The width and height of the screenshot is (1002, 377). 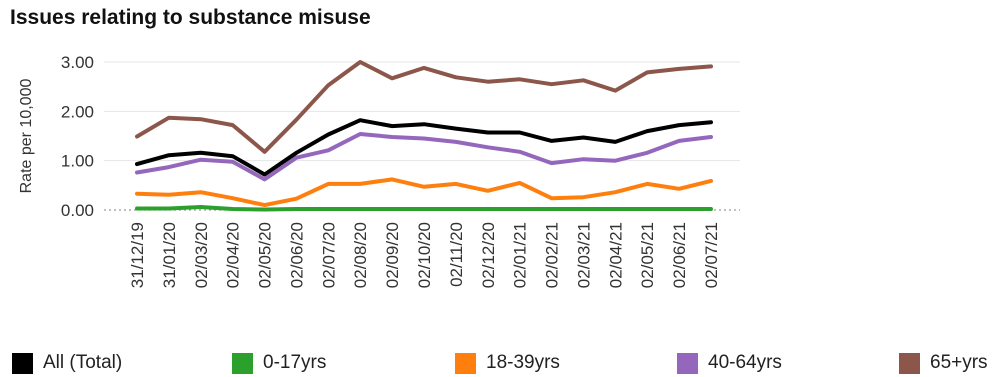 I want to click on x-tick-label: 02/08/20, so click(x=360, y=255).